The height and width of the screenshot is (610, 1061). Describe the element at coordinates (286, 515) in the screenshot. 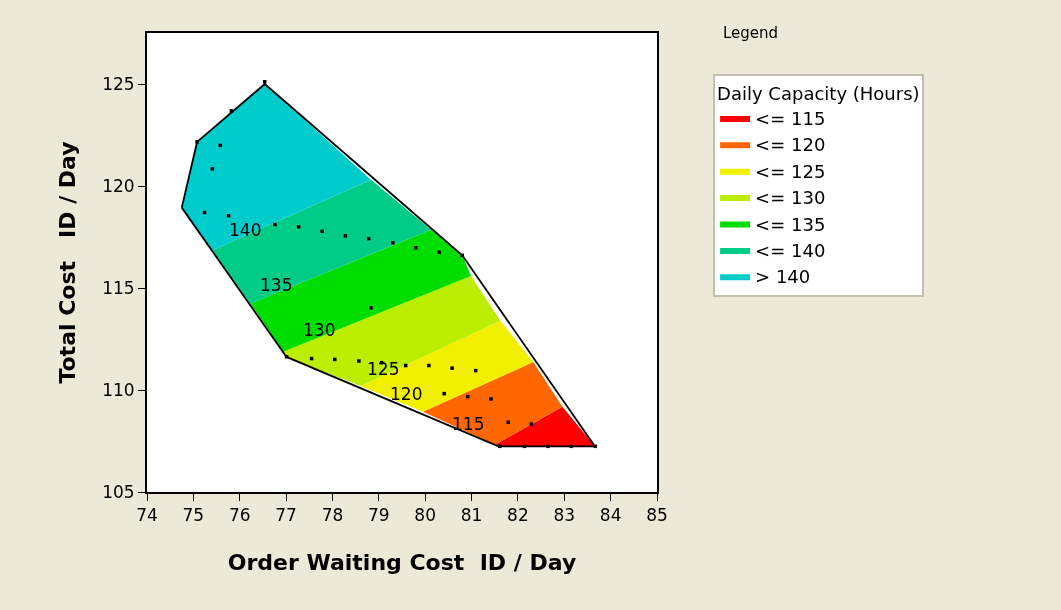

I see `x-tick-label: 77` at that location.